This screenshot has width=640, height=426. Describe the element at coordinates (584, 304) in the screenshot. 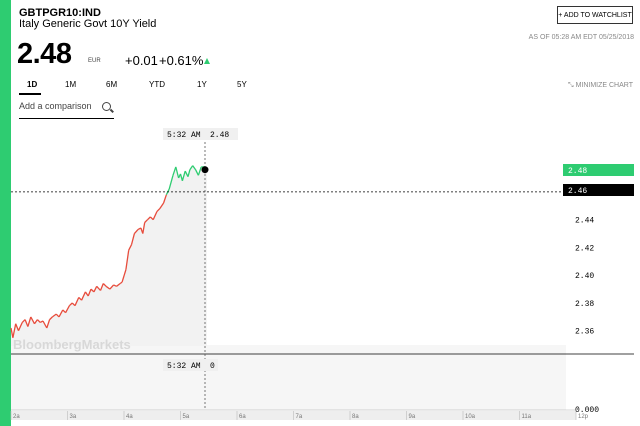

I see `y-tick-label: 2.38` at that location.